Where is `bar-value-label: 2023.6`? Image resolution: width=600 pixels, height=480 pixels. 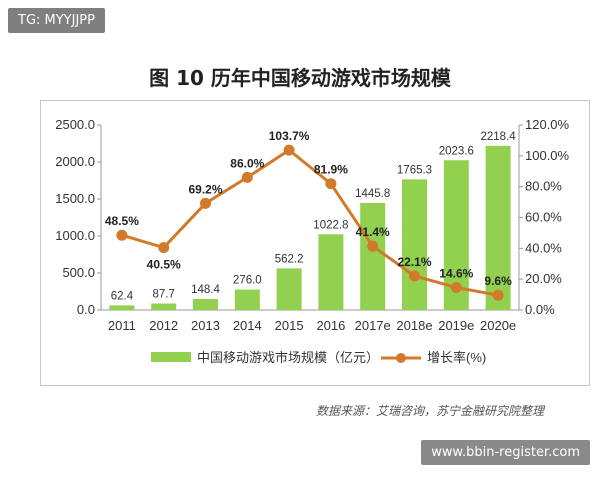 bar-value-label: 2023.6 is located at coordinates (456, 151).